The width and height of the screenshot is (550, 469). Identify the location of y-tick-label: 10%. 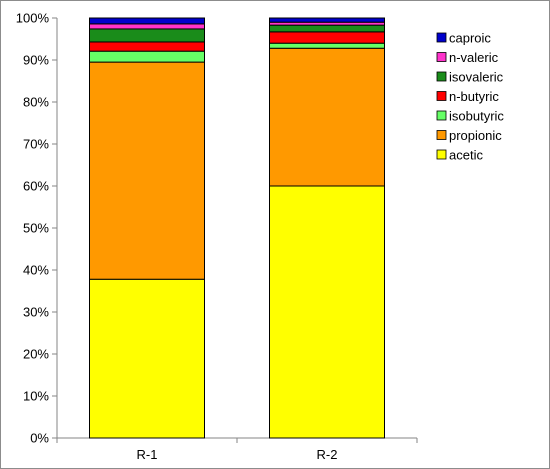
(36, 396).